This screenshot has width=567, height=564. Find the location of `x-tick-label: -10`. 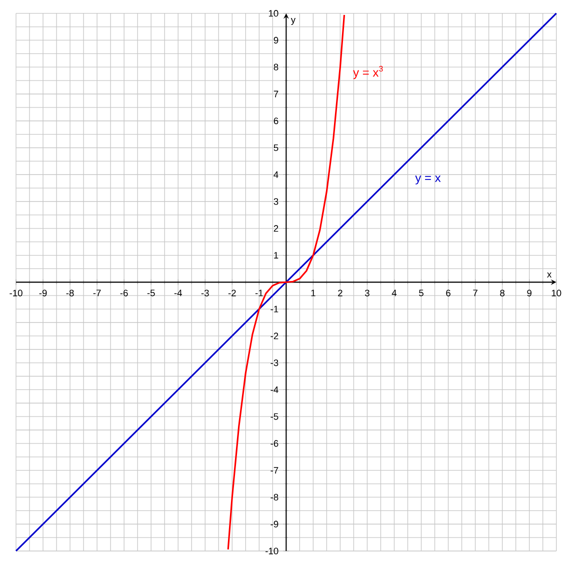

x-tick-label: -10 is located at coordinates (16, 293).